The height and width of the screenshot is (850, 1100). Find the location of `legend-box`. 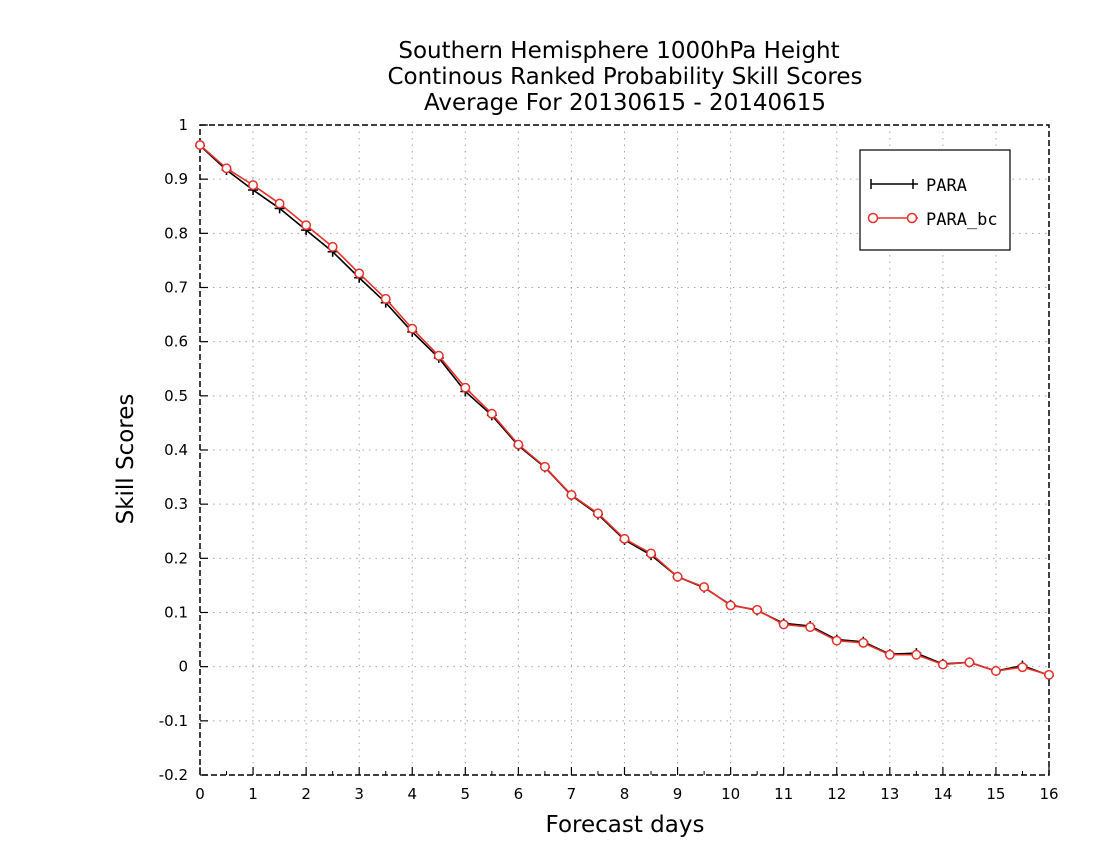

legend-box is located at coordinates (935, 200).